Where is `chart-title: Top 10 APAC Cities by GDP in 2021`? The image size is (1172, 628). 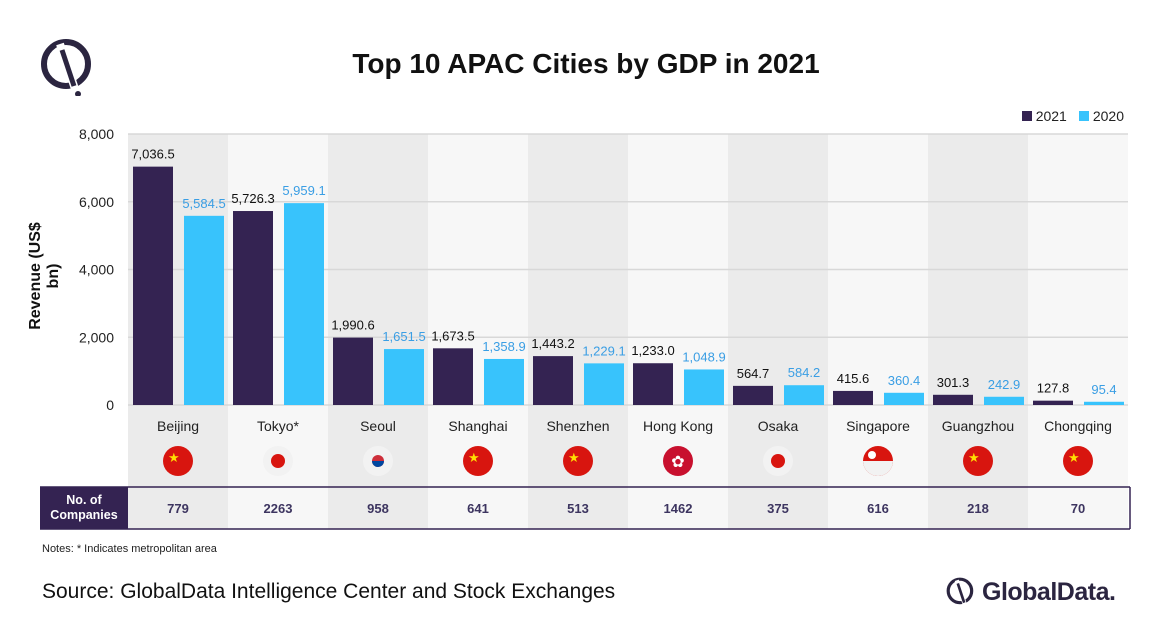 chart-title: Top 10 APAC Cities by GDP in 2021 is located at coordinates (586, 63).